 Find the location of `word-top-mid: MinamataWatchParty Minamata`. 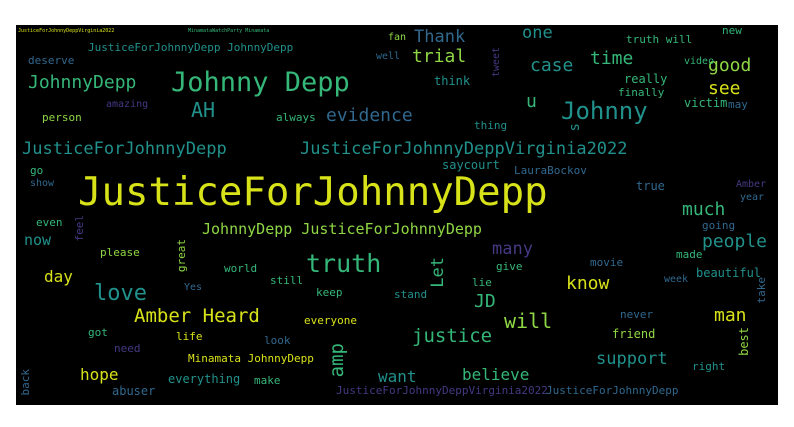

word-top-mid: MinamataWatchParty Minamata is located at coordinates (229, 31).